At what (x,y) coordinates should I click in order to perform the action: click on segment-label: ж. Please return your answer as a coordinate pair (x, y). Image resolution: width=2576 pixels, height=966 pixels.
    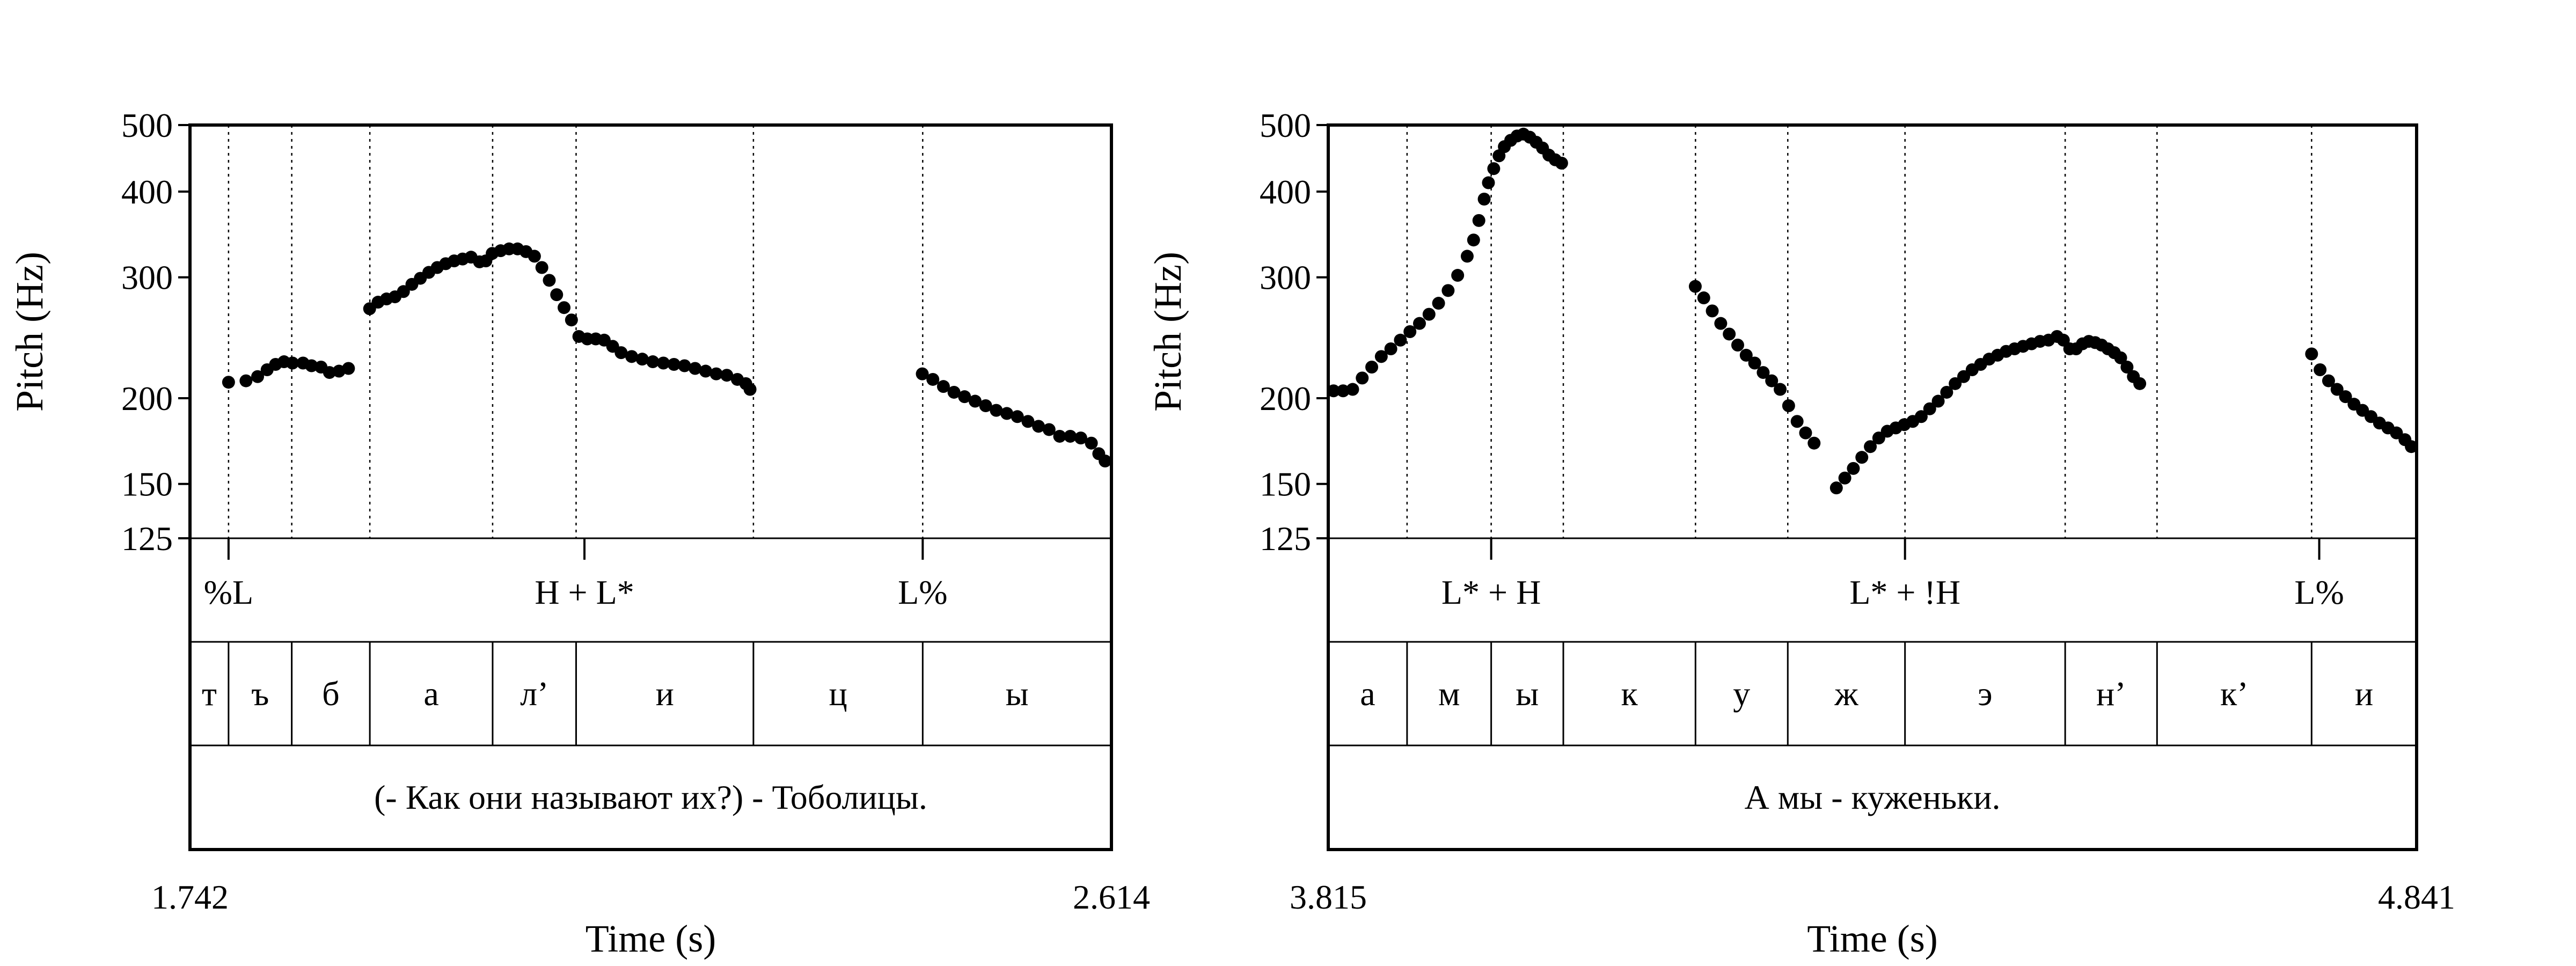
    Looking at the image, I should click on (1846, 694).